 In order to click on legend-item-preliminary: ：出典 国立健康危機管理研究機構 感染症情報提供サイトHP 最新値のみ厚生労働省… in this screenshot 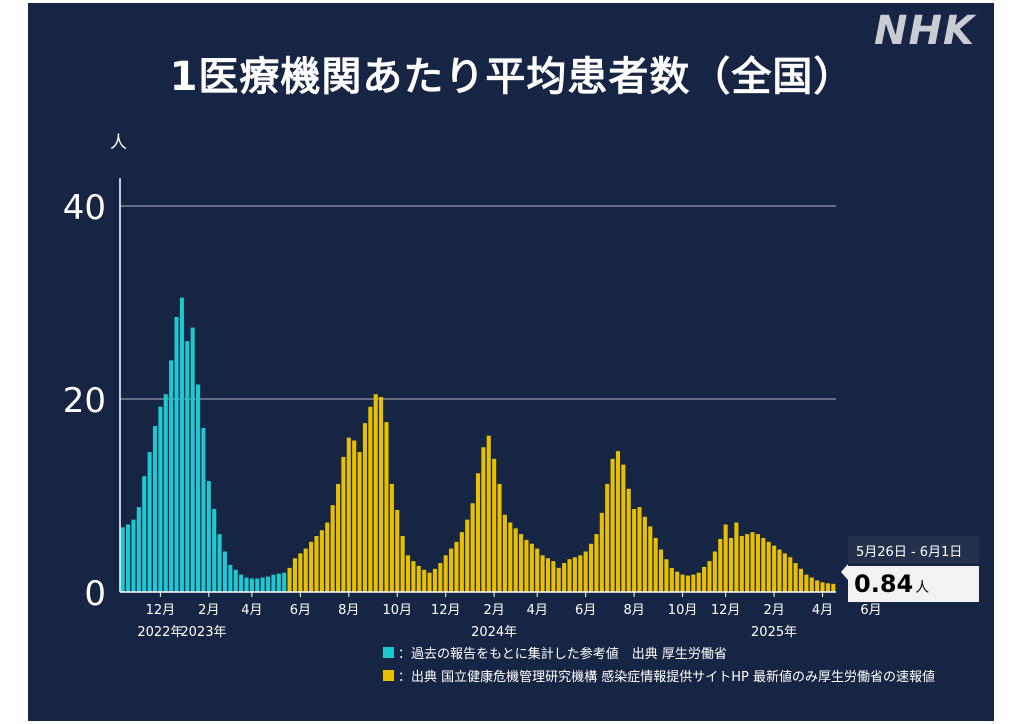, I will do `click(659, 675)`.